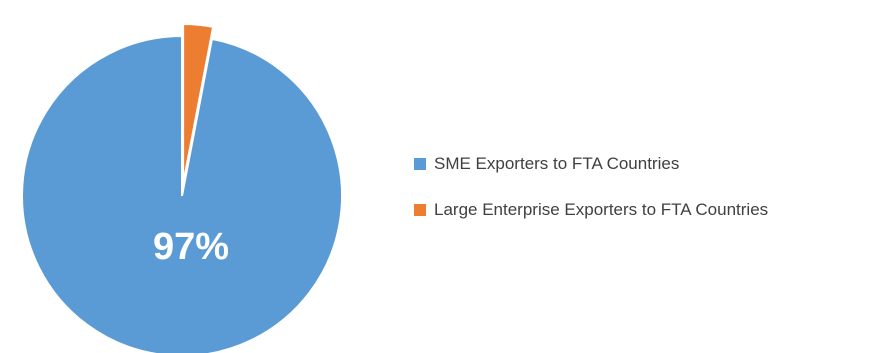 Image resolution: width=869 pixels, height=353 pixels. I want to click on legend-swatch-sme, so click(420, 163).